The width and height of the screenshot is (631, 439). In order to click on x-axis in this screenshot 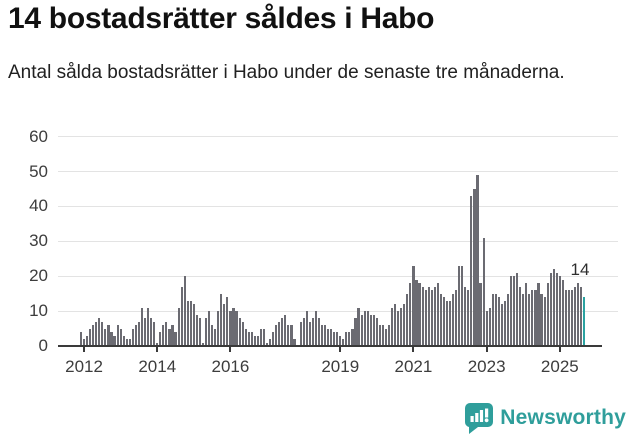, I will do `click(330, 346)`.